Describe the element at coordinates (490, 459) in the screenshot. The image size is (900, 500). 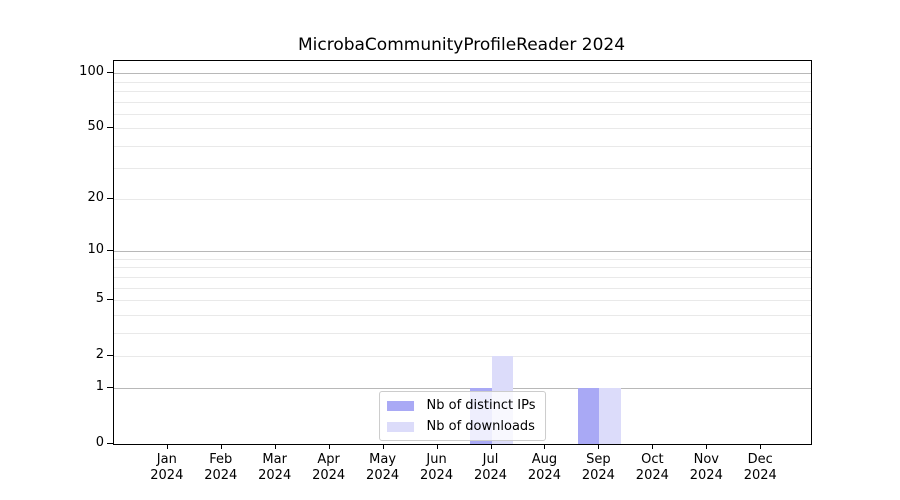
I see `x-tick-label-line: Jul` at that location.